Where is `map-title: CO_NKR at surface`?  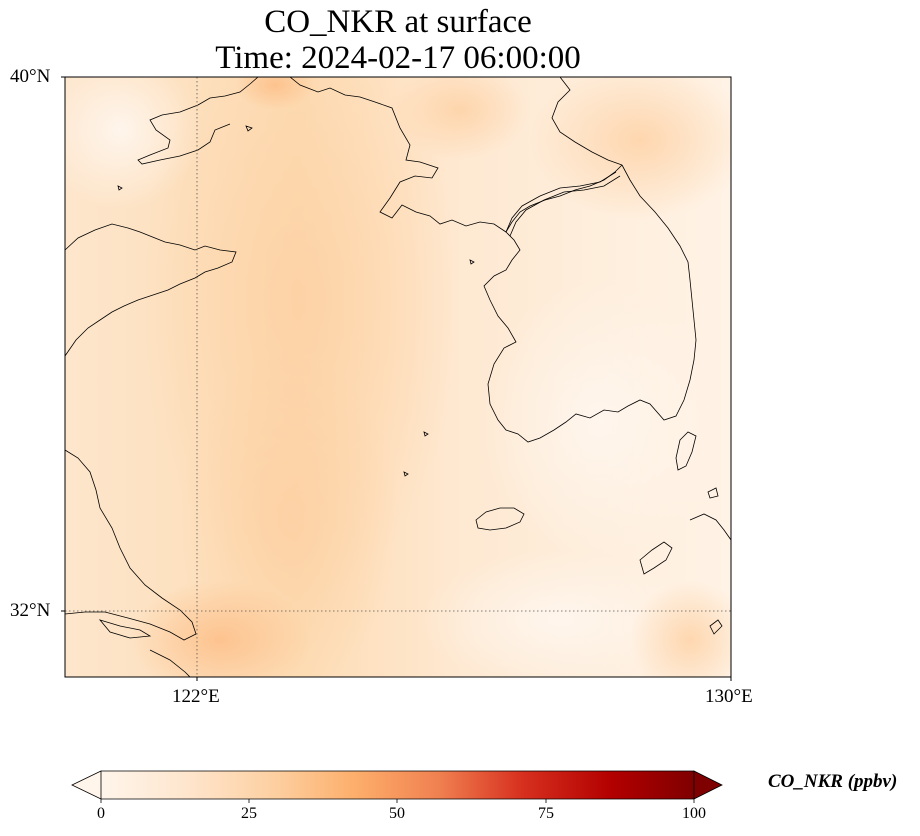
map-title: CO_NKR at surface is located at coordinates (398, 22).